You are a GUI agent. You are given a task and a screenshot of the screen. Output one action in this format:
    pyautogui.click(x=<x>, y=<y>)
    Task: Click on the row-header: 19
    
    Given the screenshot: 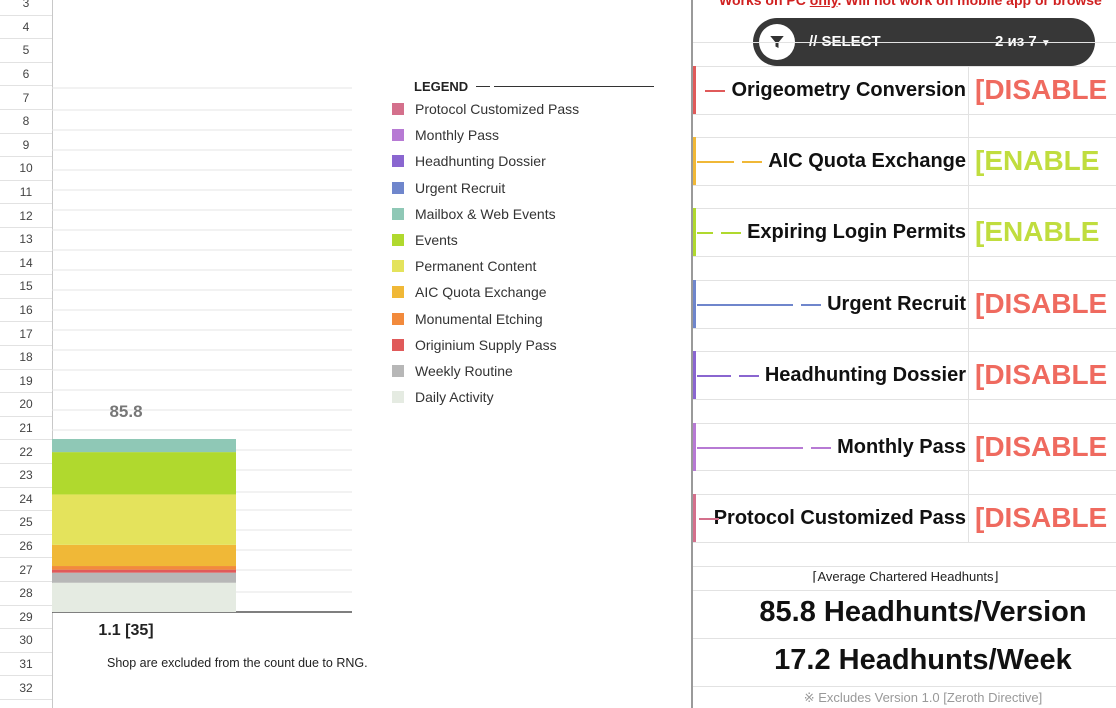 What is the action you would take?
    pyautogui.click(x=26, y=382)
    